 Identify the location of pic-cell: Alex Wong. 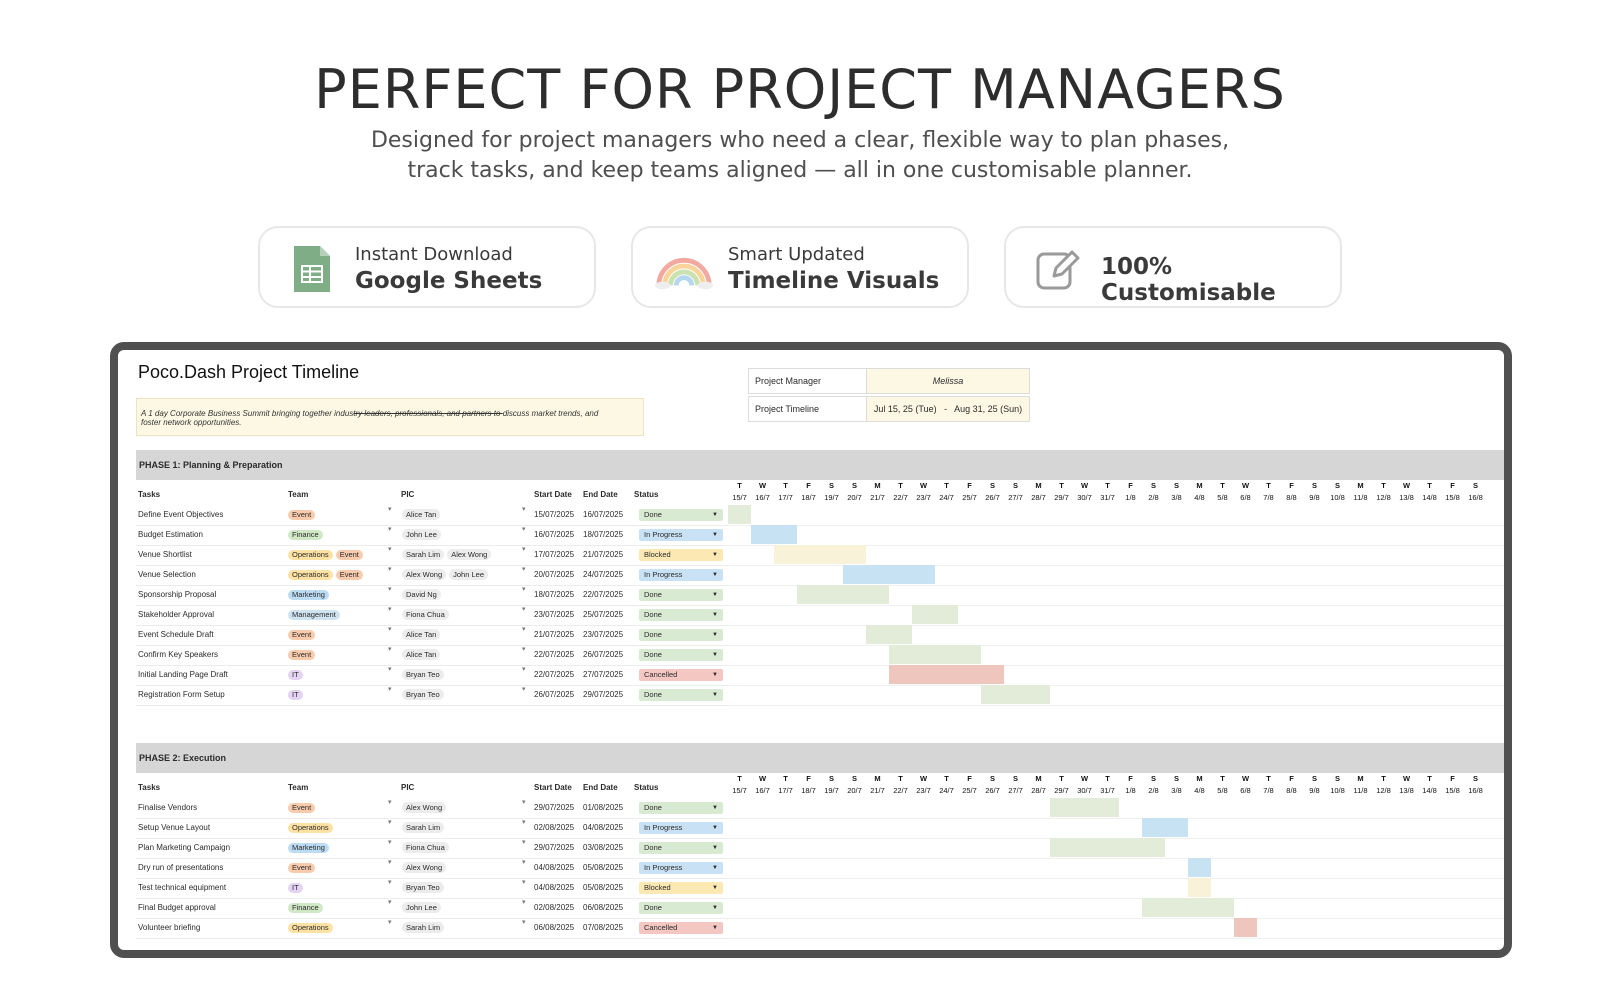
(425, 868).